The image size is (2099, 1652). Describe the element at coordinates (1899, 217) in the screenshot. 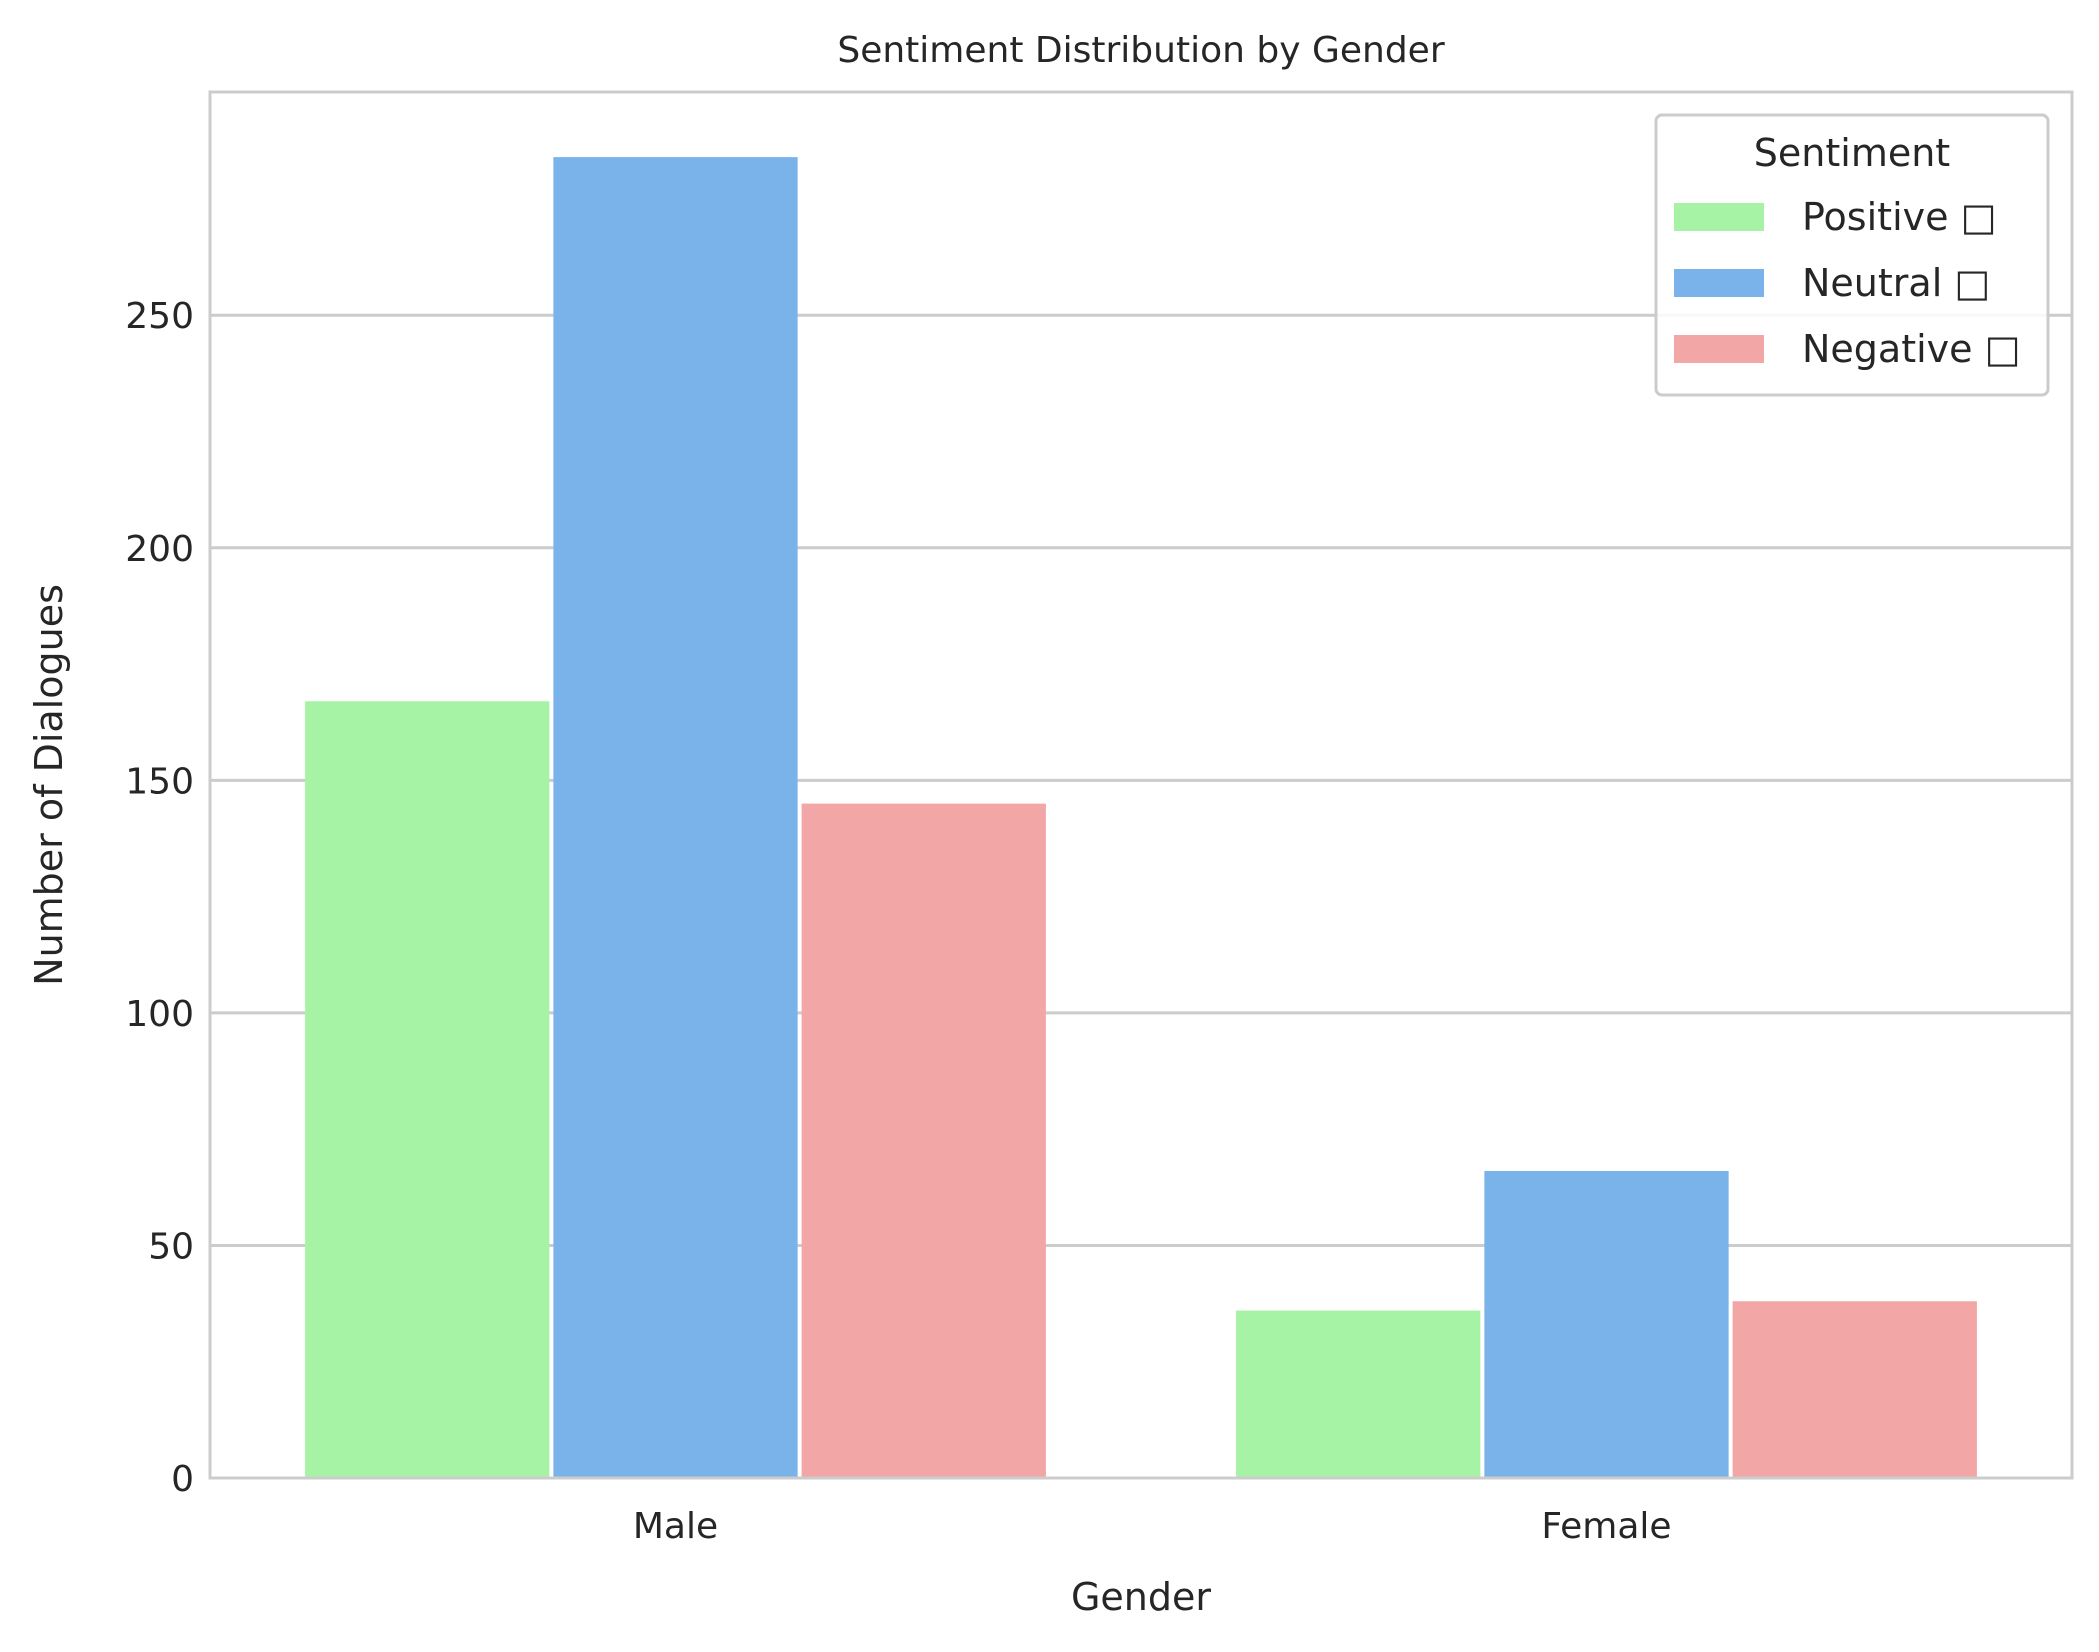

I see `legend-label: Positive □` at that location.